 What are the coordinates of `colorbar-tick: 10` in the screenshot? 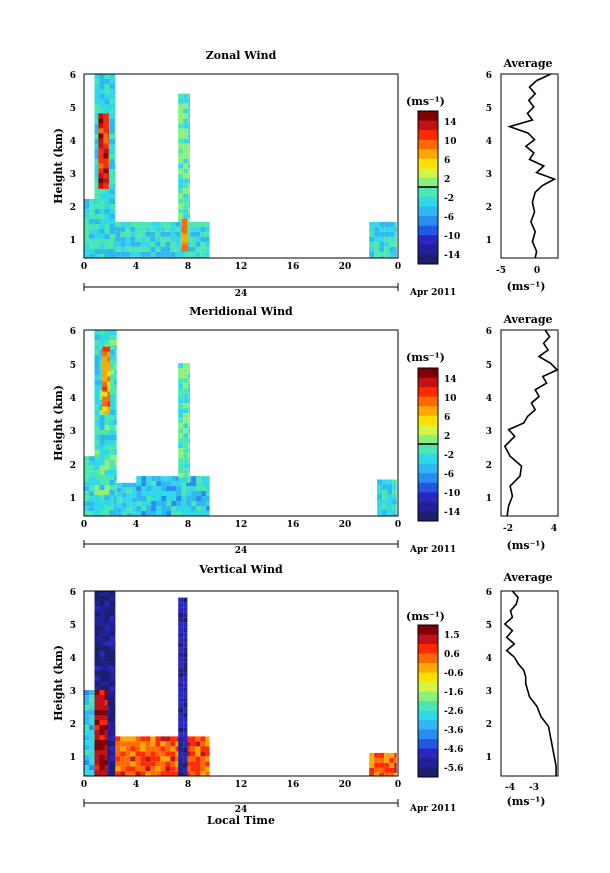 It's located at (450, 142).